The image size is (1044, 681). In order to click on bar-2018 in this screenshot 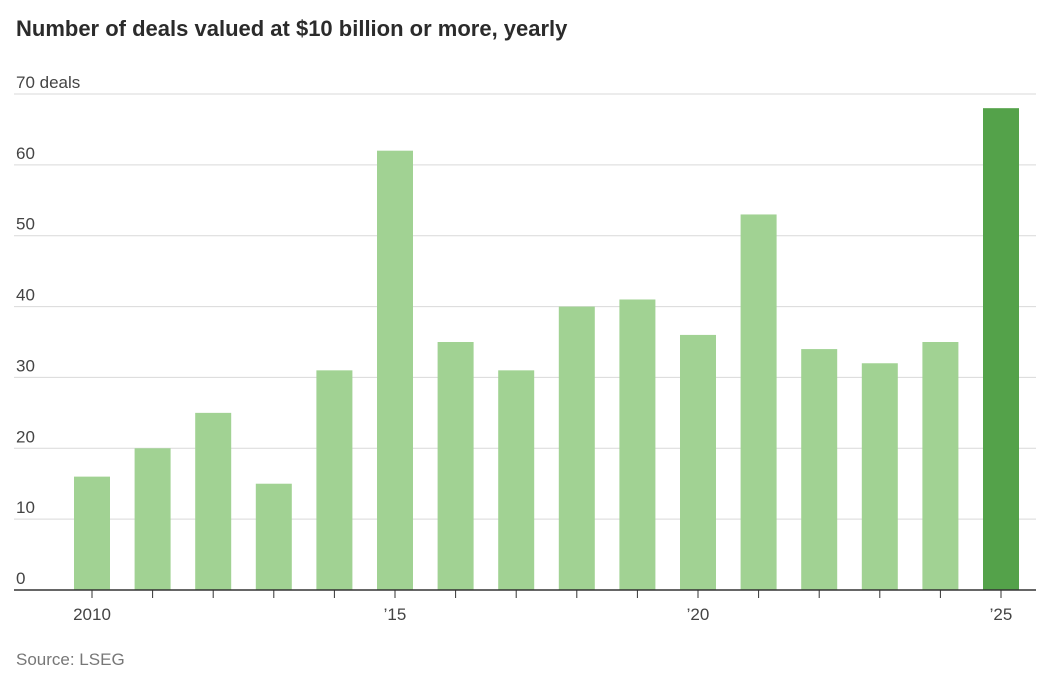, I will do `click(576, 448)`.